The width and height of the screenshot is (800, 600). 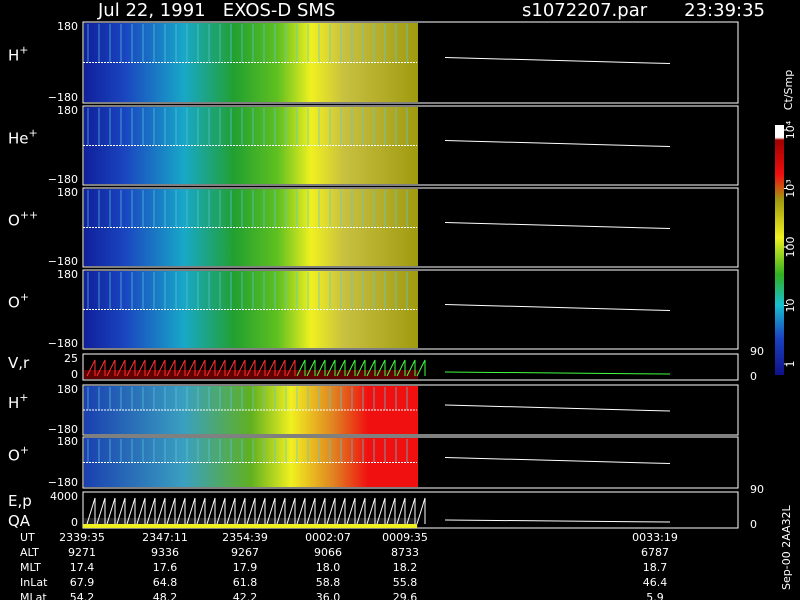 What do you see at coordinates (14, 303) in the screenshot?
I see `label-text: O` at bounding box center [14, 303].